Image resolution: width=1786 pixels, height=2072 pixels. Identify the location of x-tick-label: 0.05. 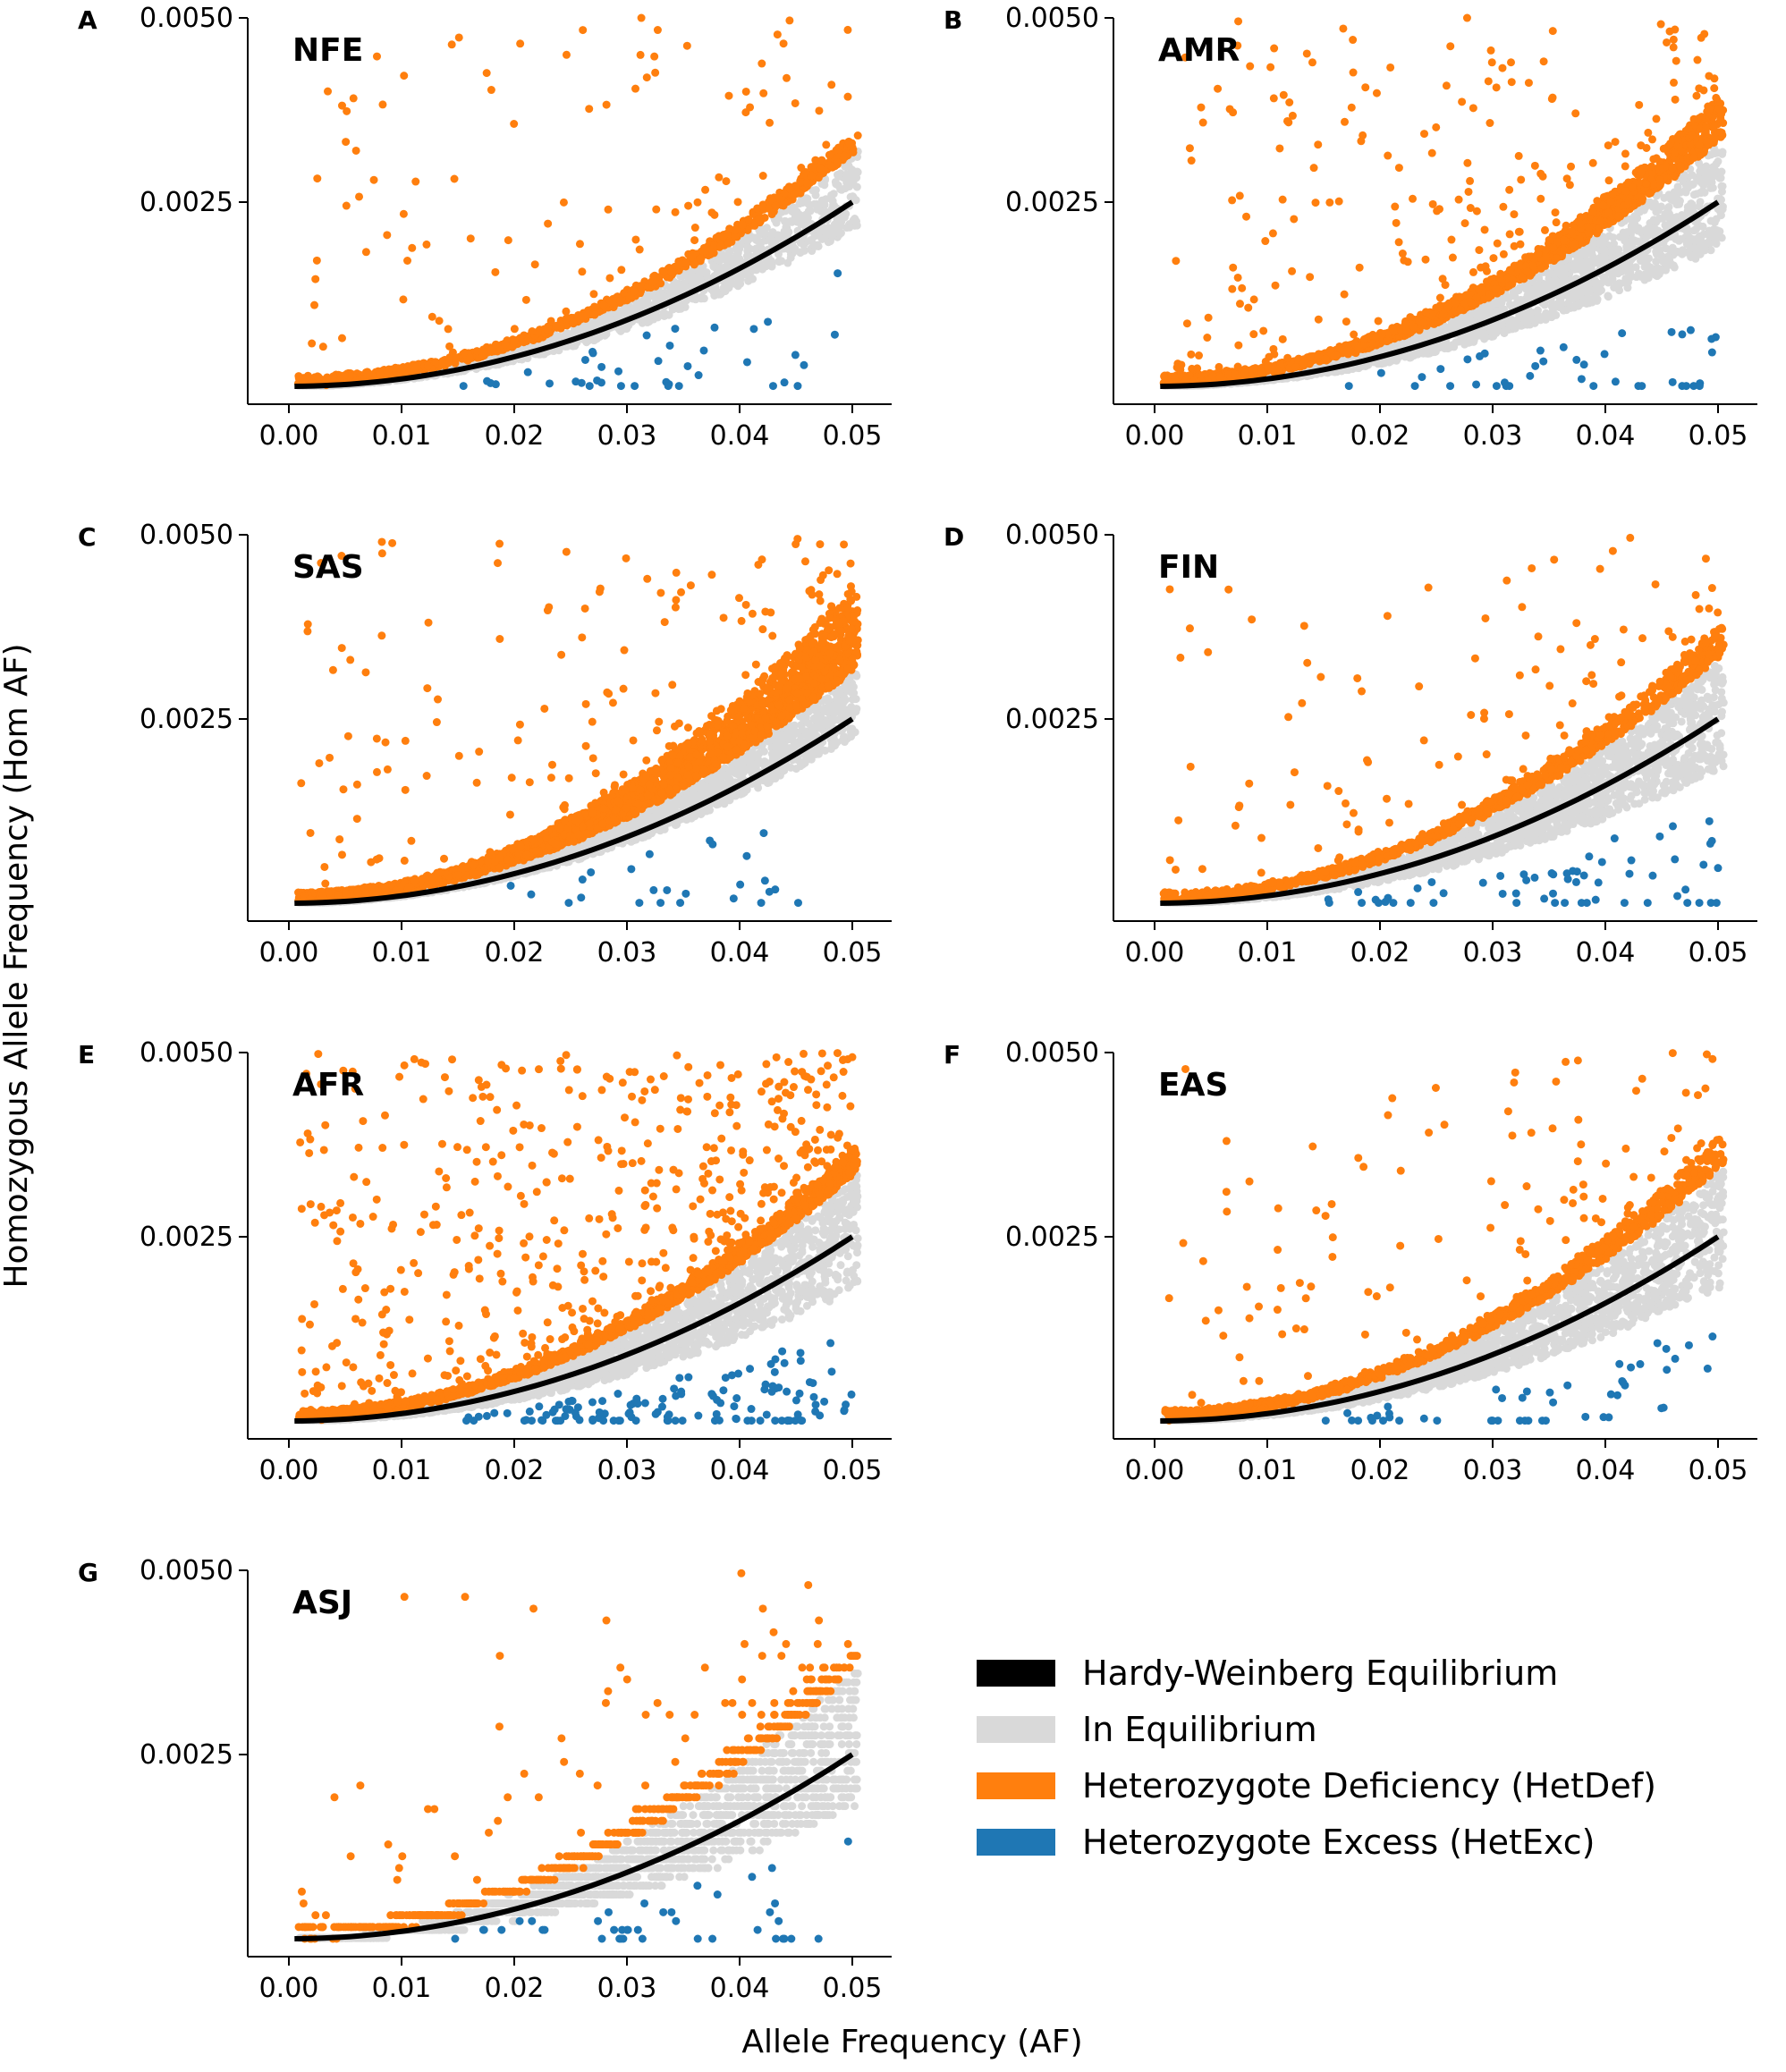
(853, 436).